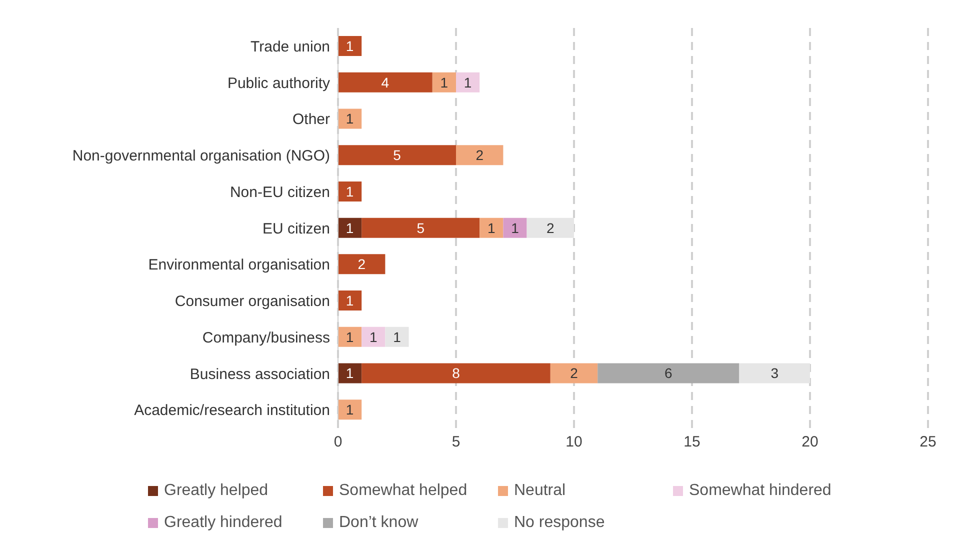  I want to click on legend-label: No response, so click(559, 523).